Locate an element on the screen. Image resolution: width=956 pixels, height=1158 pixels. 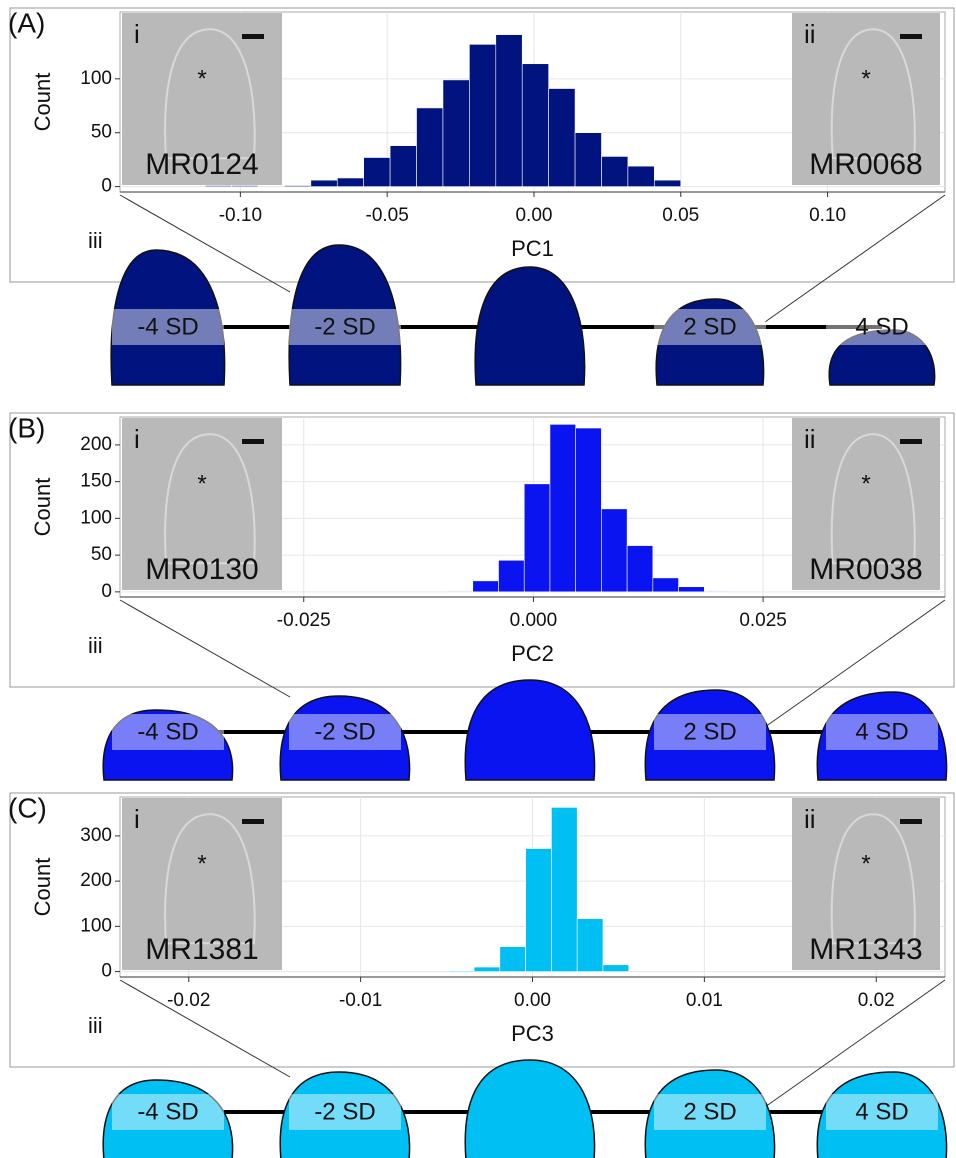
y-tick-label: 300 is located at coordinates (96, 835).